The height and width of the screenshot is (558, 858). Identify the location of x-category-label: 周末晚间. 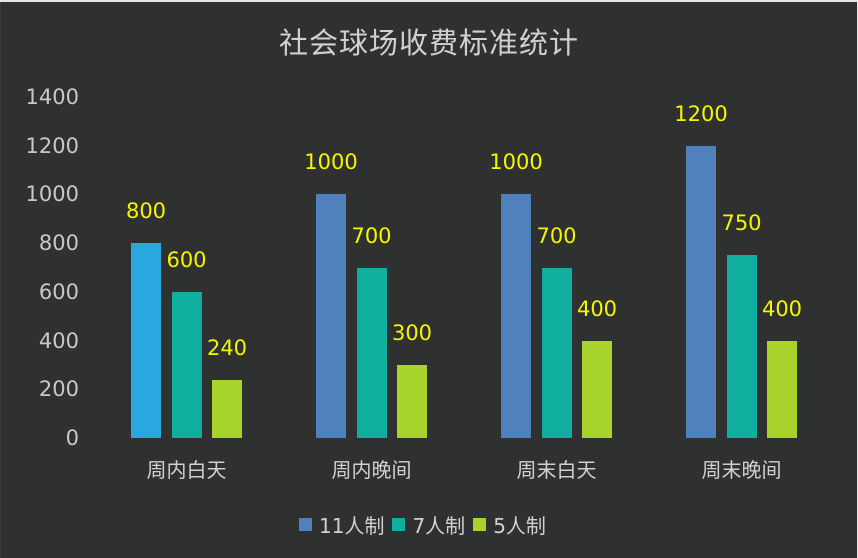
(741, 470).